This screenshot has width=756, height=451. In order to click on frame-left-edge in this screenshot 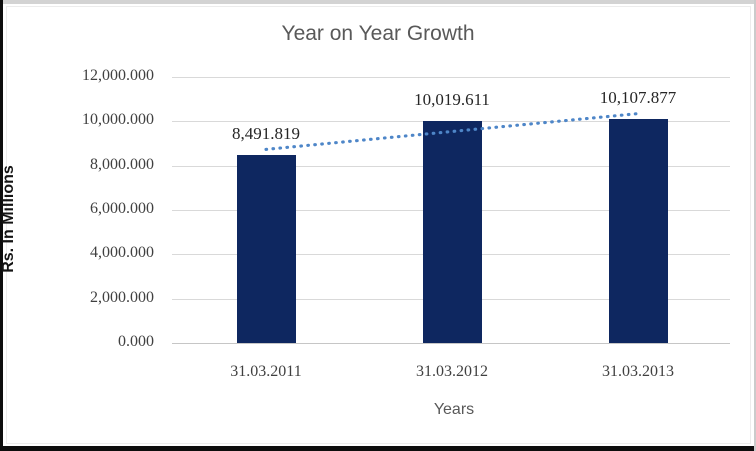, I will do `click(1, 225)`.